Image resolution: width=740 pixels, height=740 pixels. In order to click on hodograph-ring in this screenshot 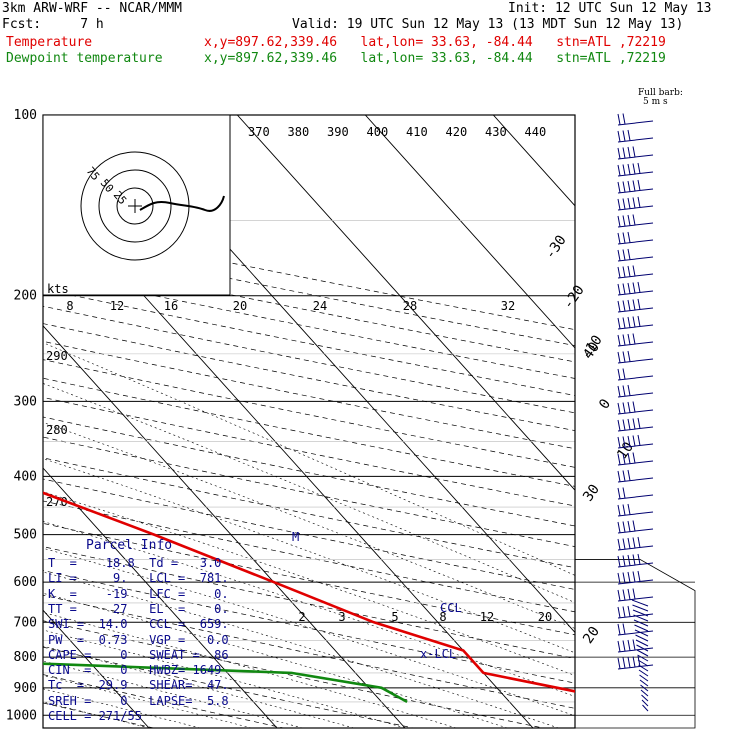, I will do `click(135, 206)`.